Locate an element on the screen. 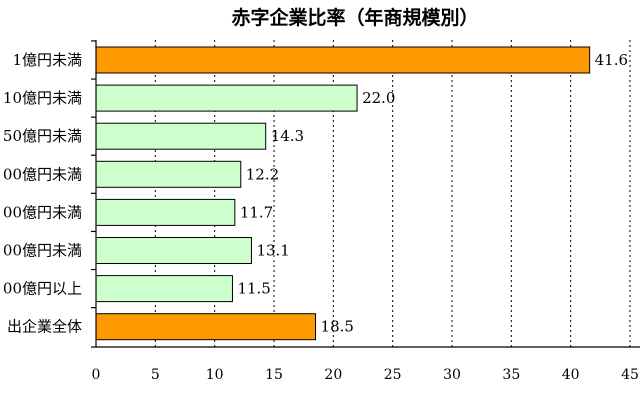 Image resolution: width=640 pixels, height=400 pixels. value-label: 18.5 is located at coordinates (337, 327).